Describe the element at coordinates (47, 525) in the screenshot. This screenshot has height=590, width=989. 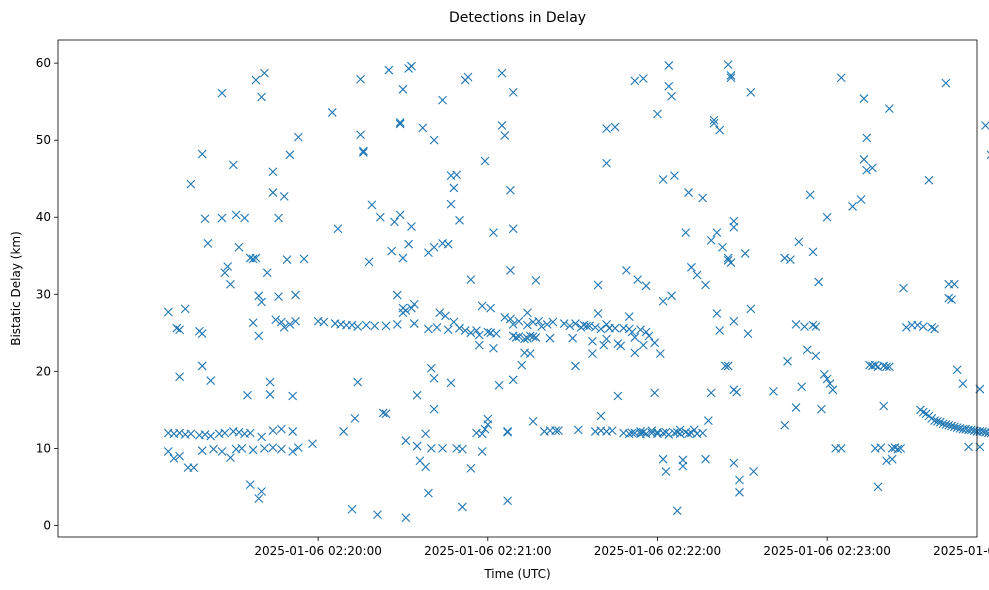
I see `y-tick-label: 0` at that location.